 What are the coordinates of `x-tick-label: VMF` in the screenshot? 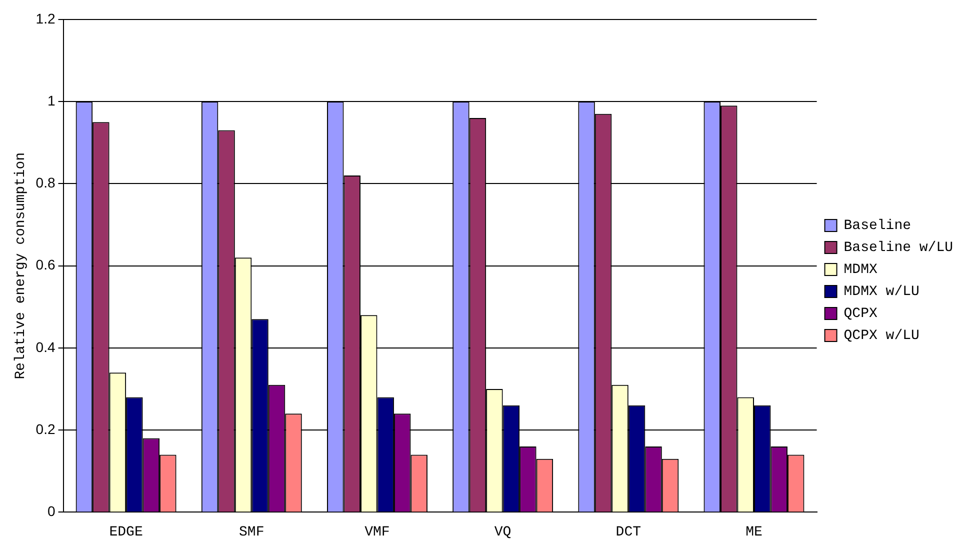 It's located at (377, 532).